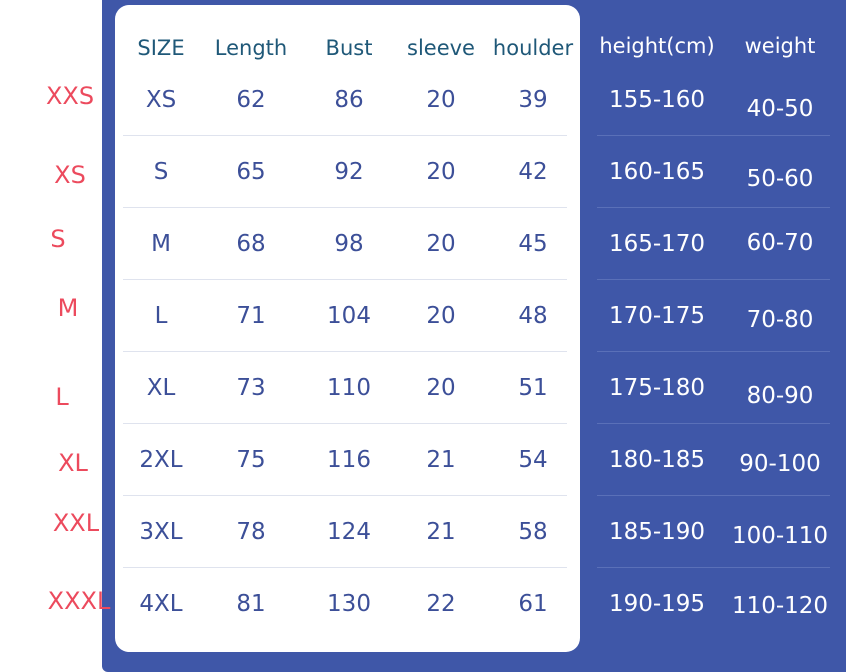  Describe the element at coordinates (251, 532) in the screenshot. I see `cell-length: 78` at that location.